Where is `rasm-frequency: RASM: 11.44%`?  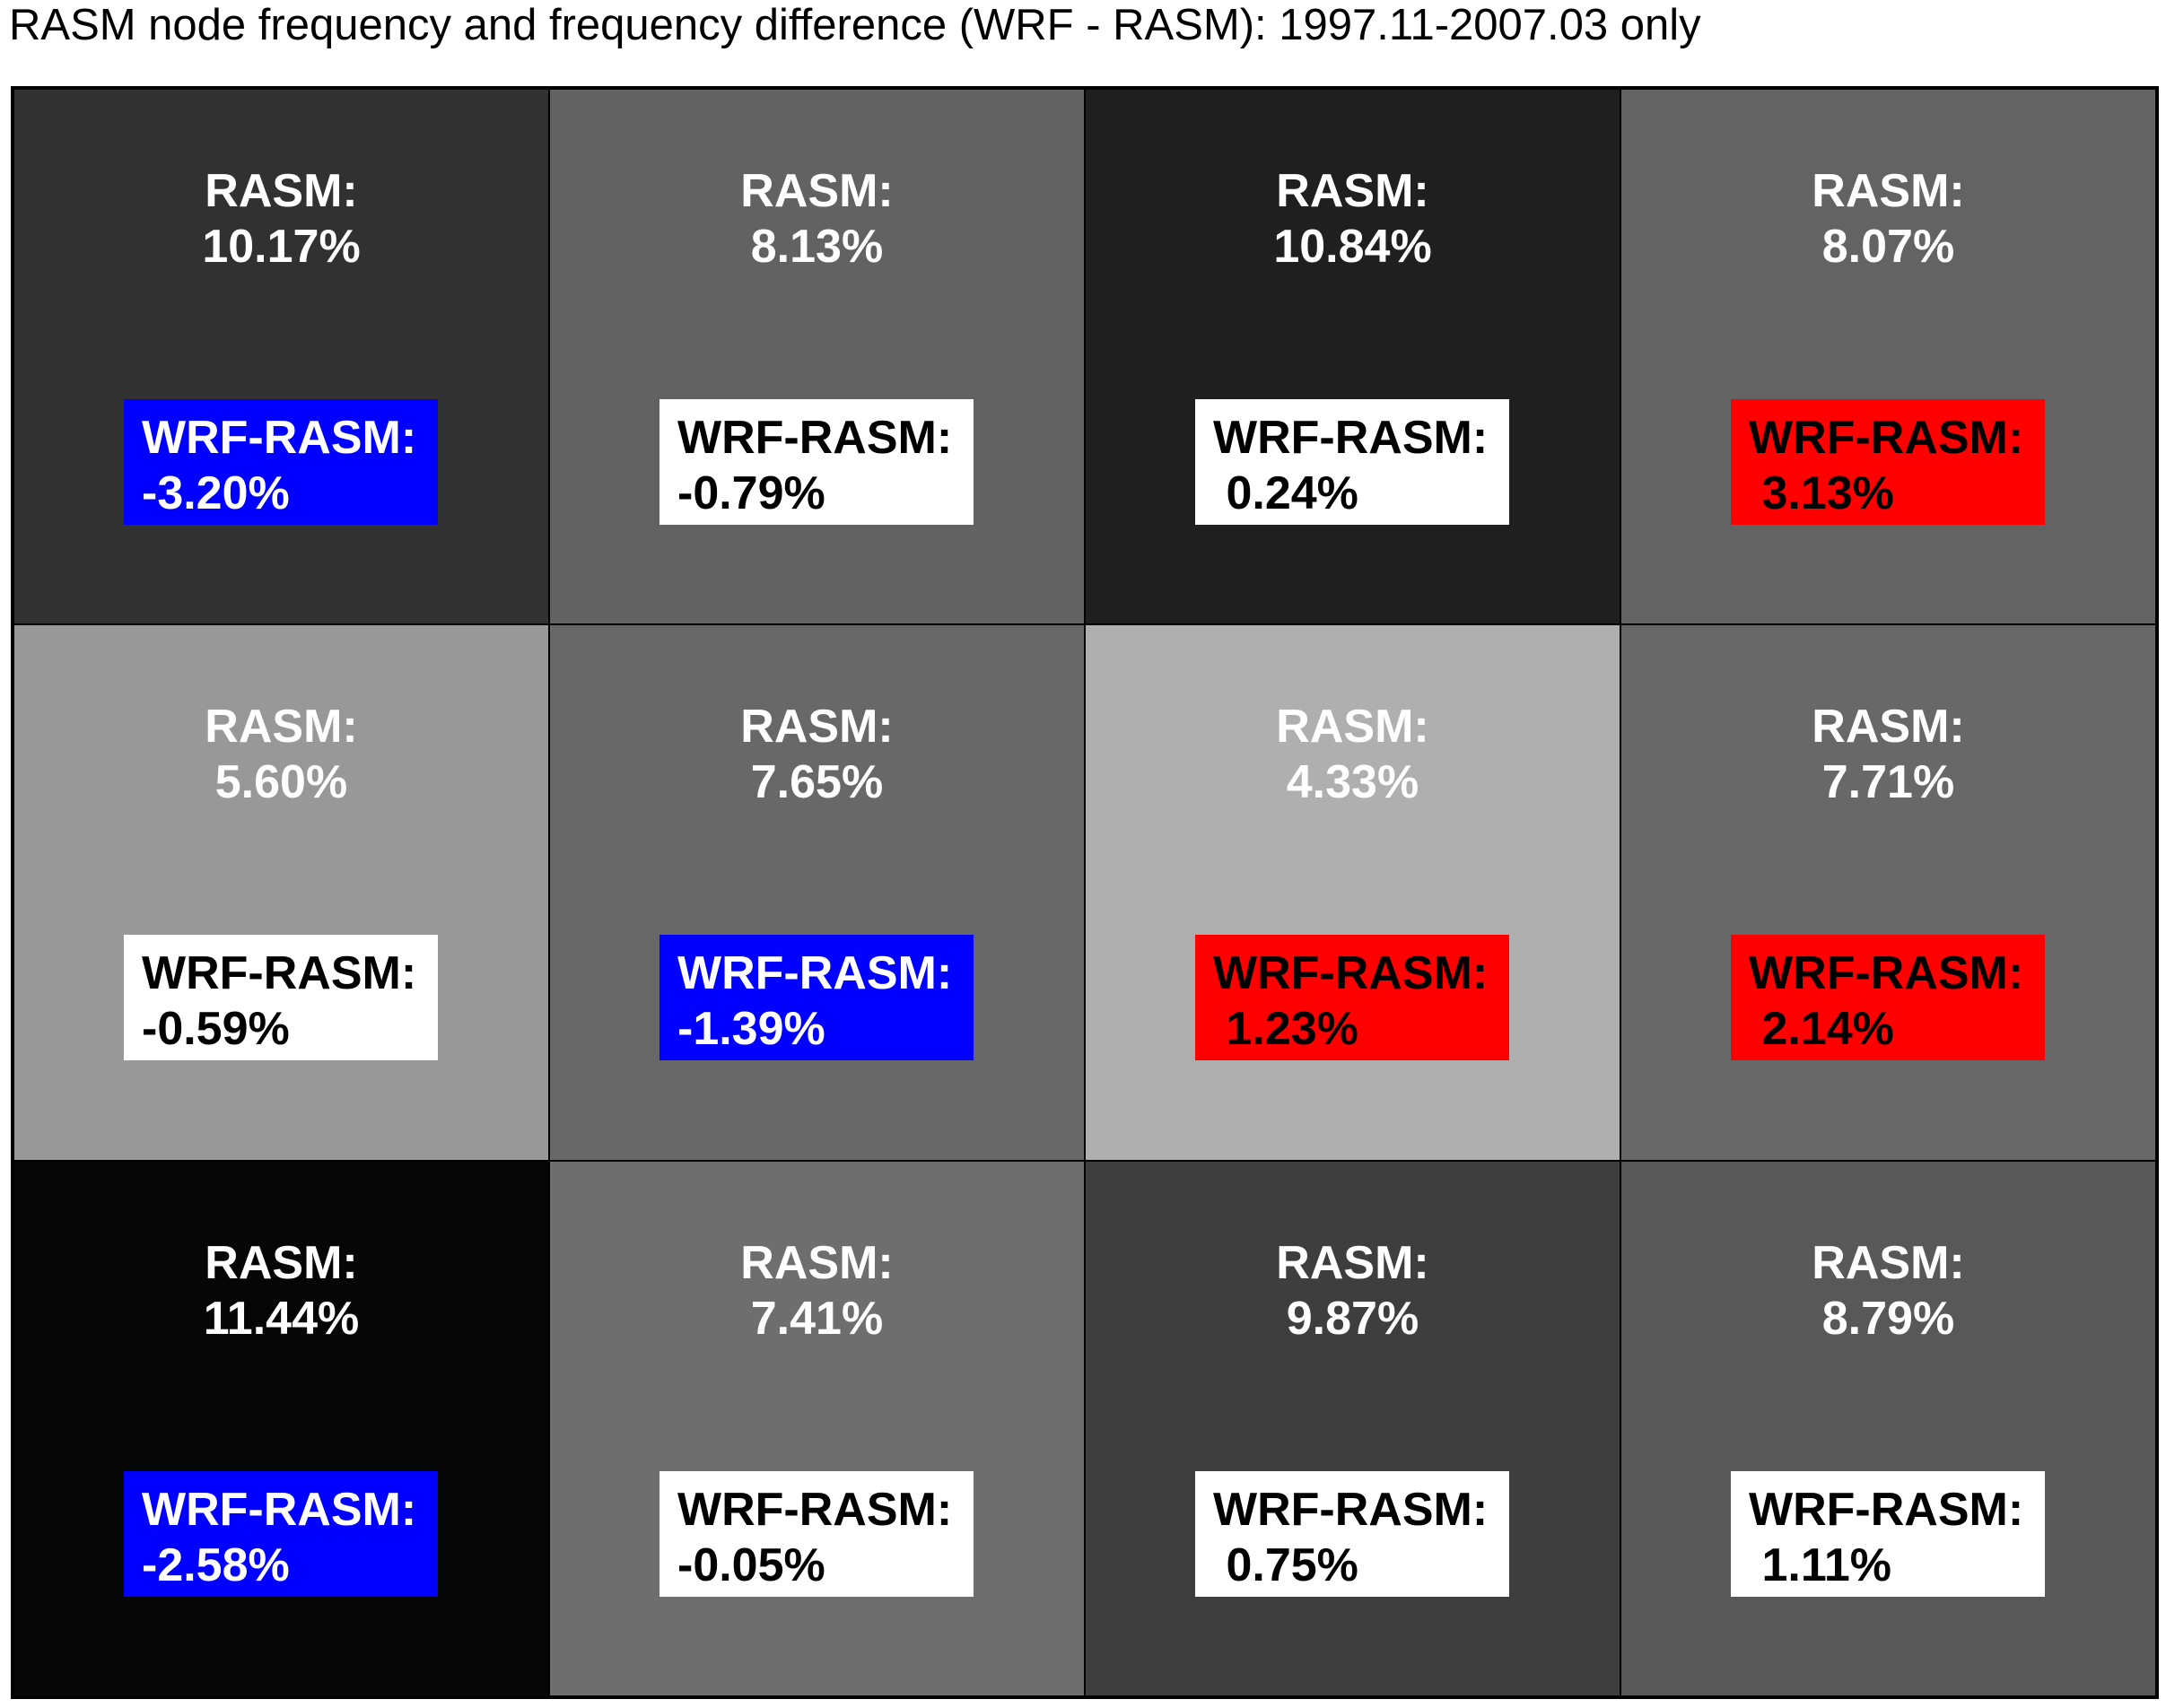
rasm-frequency: RASM: 11.44% is located at coordinates (281, 1290).